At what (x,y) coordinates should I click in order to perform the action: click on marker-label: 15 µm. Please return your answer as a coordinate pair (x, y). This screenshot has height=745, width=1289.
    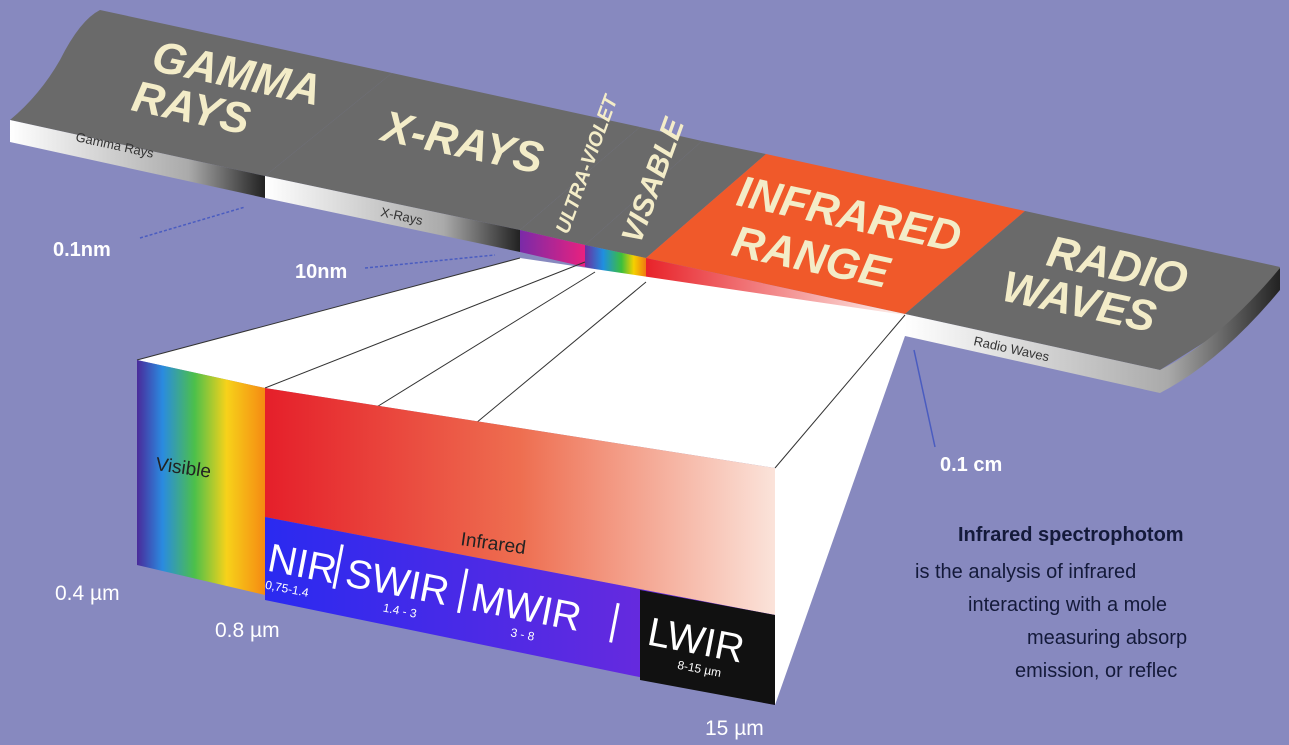
    Looking at the image, I should click on (734, 728).